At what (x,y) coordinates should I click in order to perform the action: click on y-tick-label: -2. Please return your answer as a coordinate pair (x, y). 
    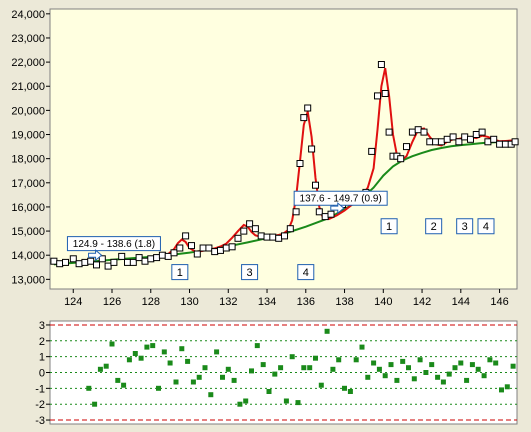
    Looking at the image, I should click on (40, 405).